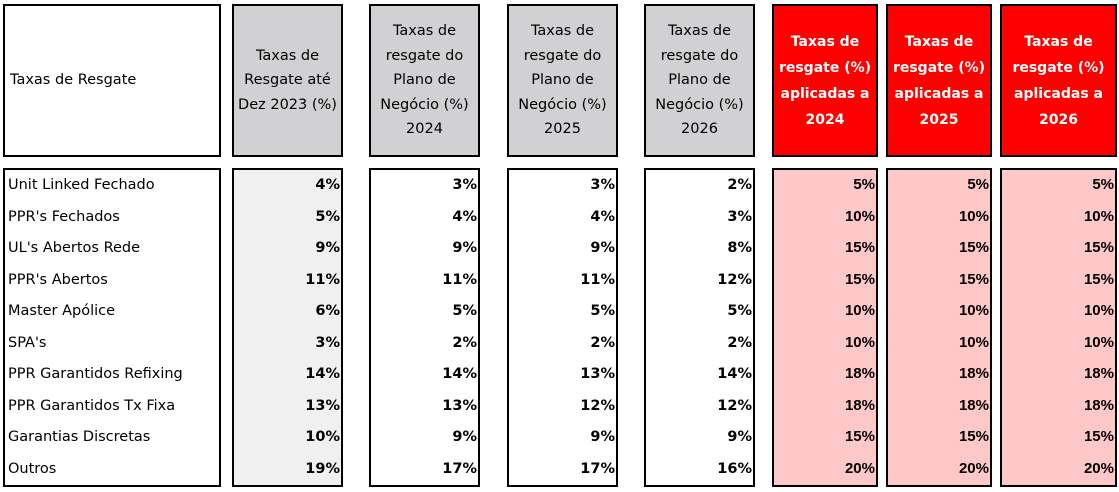  What do you see at coordinates (597, 468) in the screenshot?
I see `value-cell: 17%` at bounding box center [597, 468].